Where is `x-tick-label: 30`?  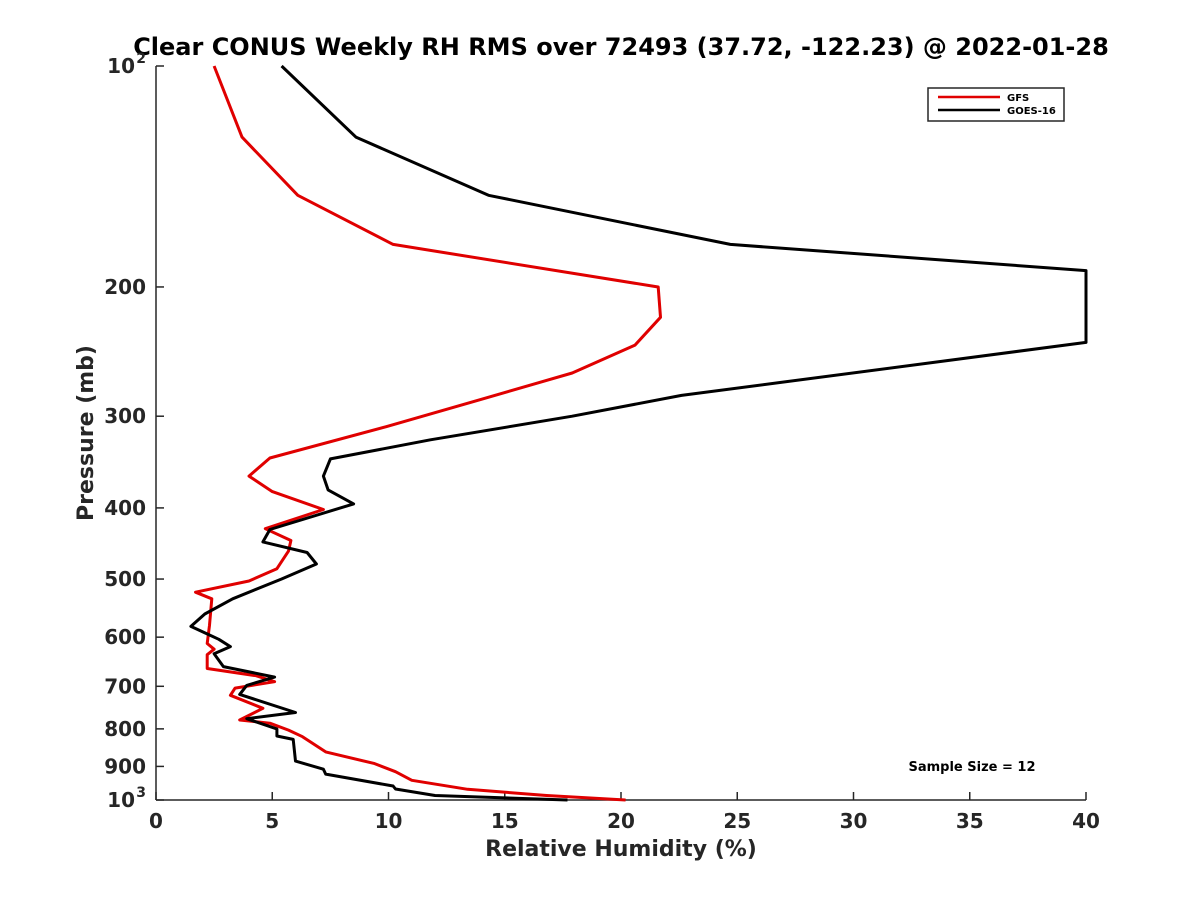 x-tick-label: 30 is located at coordinates (854, 821).